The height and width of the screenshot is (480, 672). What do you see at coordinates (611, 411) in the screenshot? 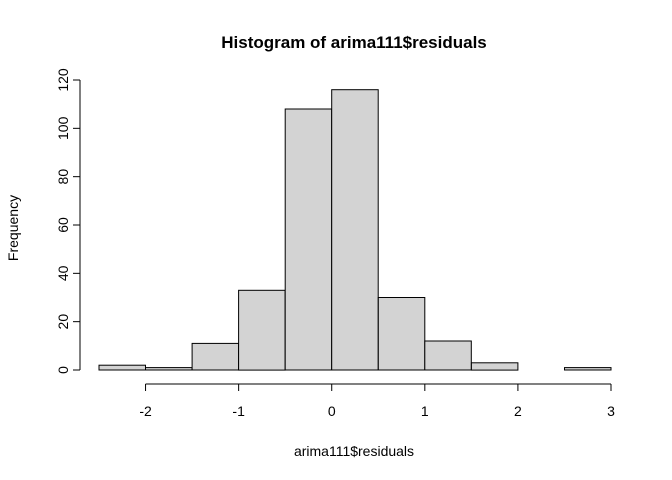
I see `x-tick-label: 3` at bounding box center [611, 411].